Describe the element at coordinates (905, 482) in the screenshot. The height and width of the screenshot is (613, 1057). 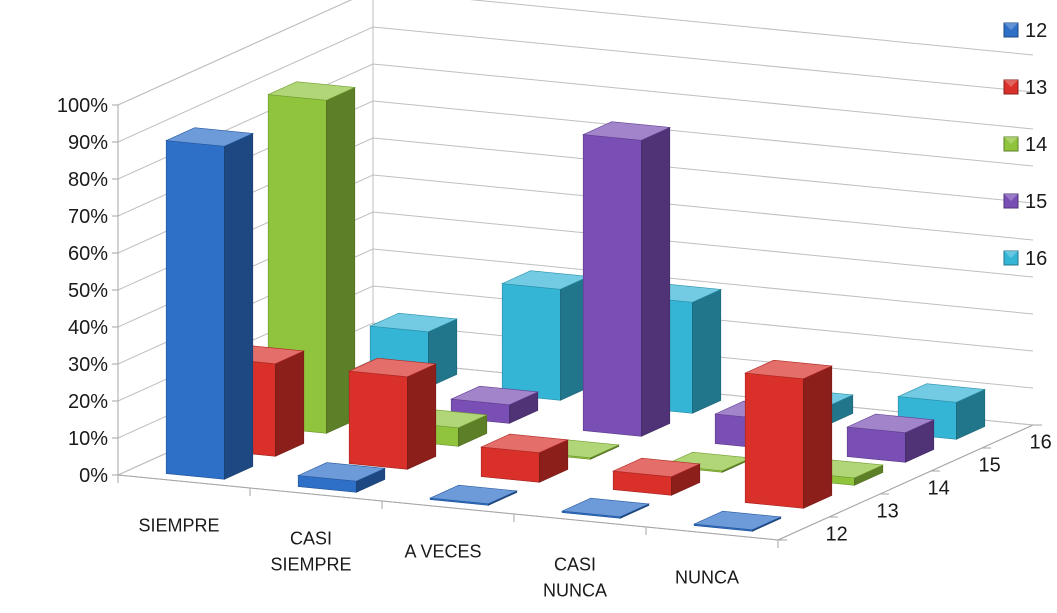
I see `depth-axis-line` at that location.